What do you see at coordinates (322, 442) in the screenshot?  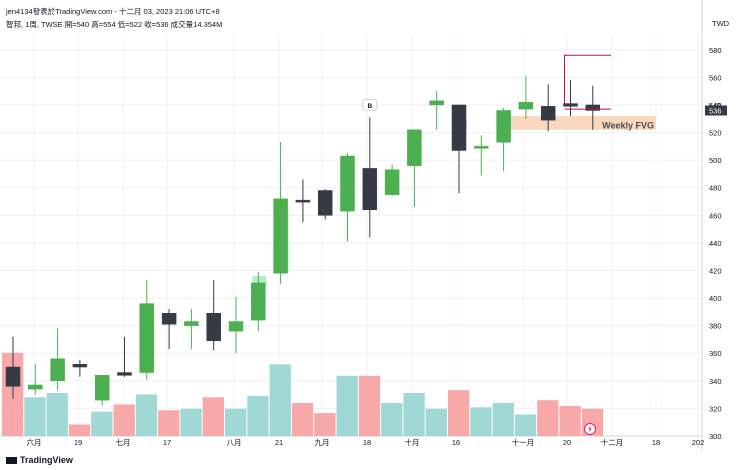 I see `x-tick-label: 九月` at bounding box center [322, 442].